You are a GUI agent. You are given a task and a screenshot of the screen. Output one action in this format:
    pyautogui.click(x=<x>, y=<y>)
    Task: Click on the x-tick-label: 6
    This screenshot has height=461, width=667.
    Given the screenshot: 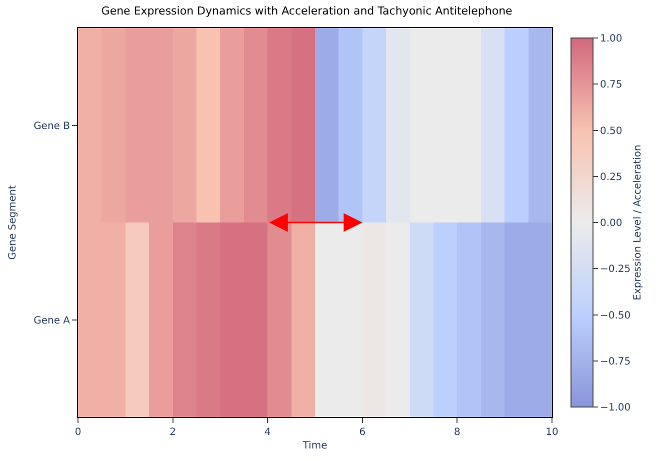 What is the action you would take?
    pyautogui.click(x=362, y=432)
    